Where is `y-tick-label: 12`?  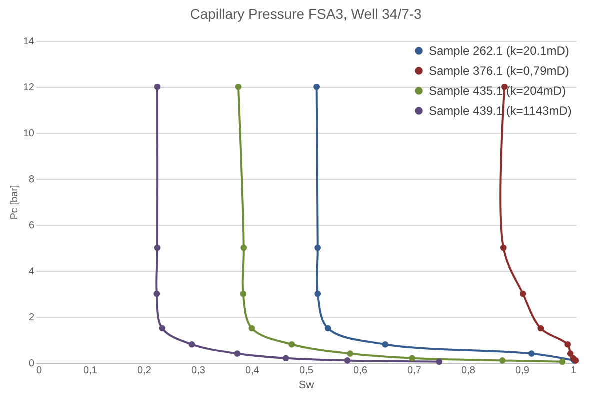
y-tick-label: 12 is located at coordinates (29, 88).